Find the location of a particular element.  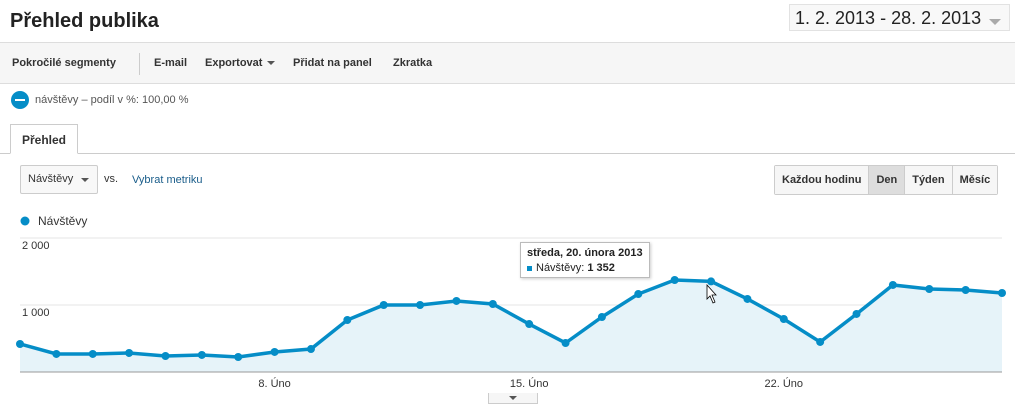

tooltip-title: středa, 20. února 2013 is located at coordinates (585, 253).